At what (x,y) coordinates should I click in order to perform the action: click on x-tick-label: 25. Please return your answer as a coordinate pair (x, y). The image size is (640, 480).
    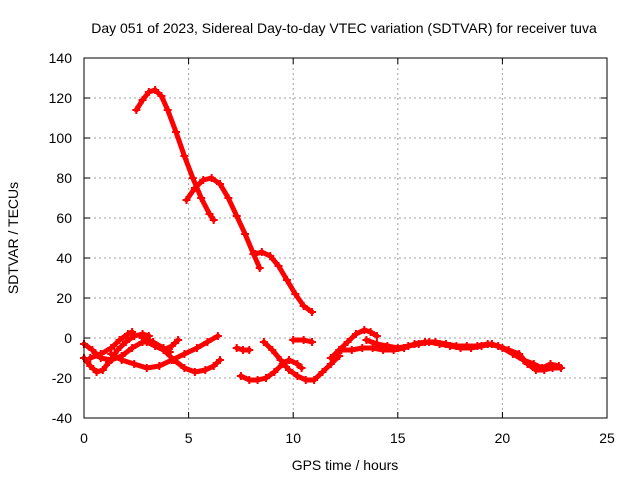
    Looking at the image, I should click on (607, 438).